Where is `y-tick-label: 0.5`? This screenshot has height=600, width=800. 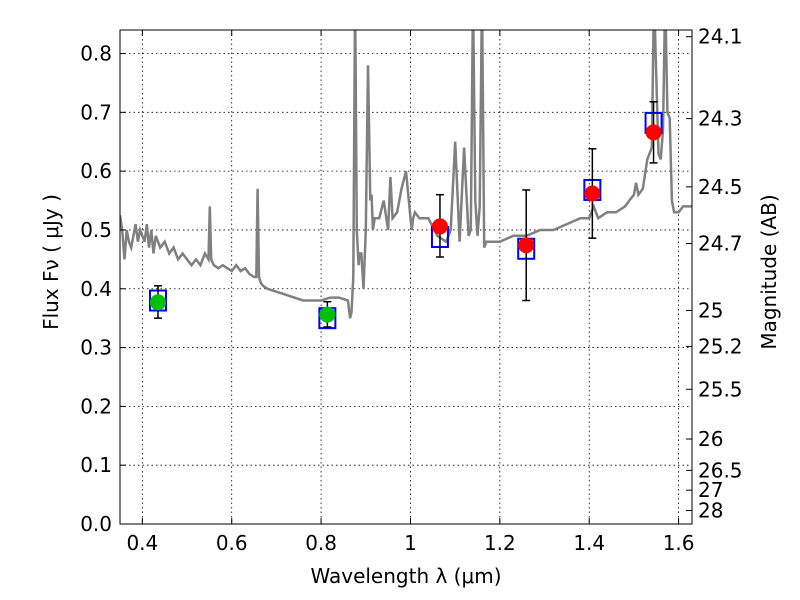
y-tick-label: 0.5 is located at coordinates (96, 230).